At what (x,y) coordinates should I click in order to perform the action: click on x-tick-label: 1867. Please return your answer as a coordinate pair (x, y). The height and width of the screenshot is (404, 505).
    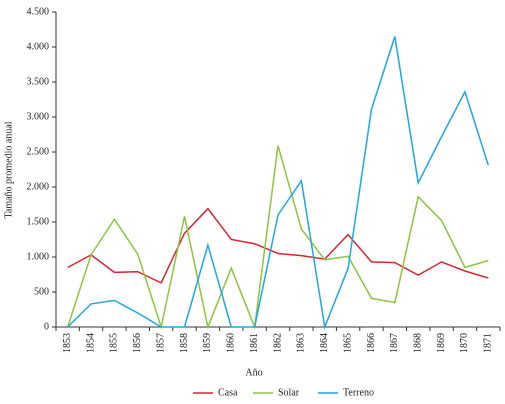
    Looking at the image, I should click on (394, 343).